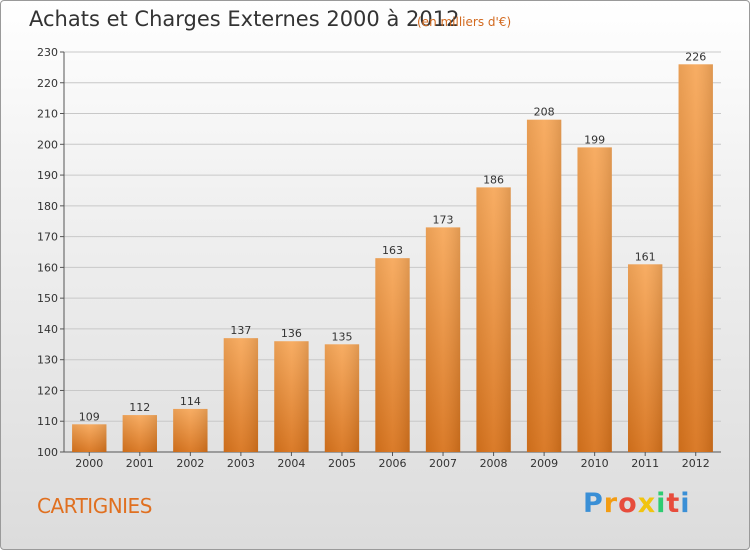 The width and height of the screenshot is (750, 550). Describe the element at coordinates (696, 463) in the screenshot. I see `x-tick-label: 2012` at that location.